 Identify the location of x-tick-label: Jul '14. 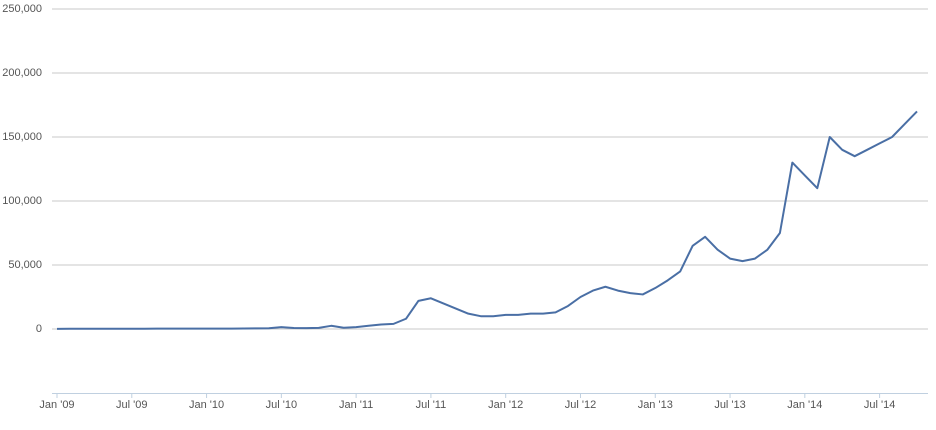
(879, 405).